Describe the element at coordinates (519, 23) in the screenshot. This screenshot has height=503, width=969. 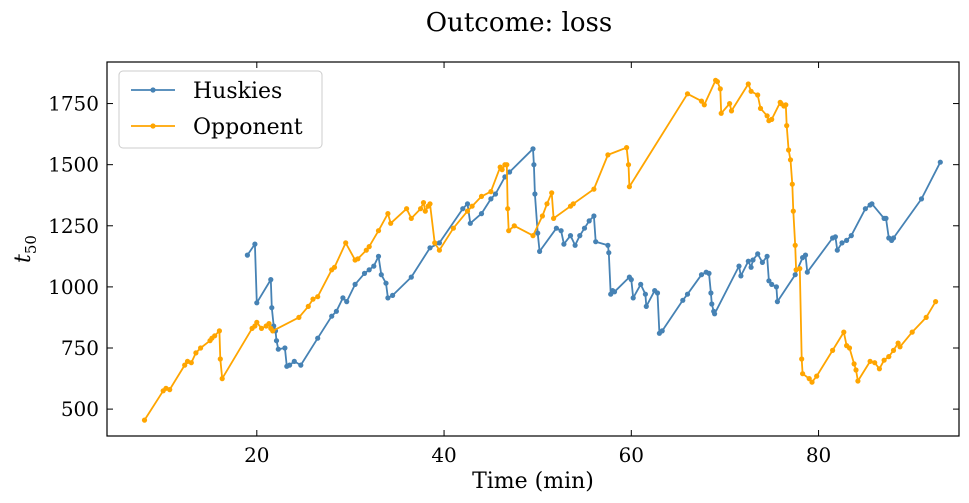
I see `chart-title: Outcome: loss` at that location.